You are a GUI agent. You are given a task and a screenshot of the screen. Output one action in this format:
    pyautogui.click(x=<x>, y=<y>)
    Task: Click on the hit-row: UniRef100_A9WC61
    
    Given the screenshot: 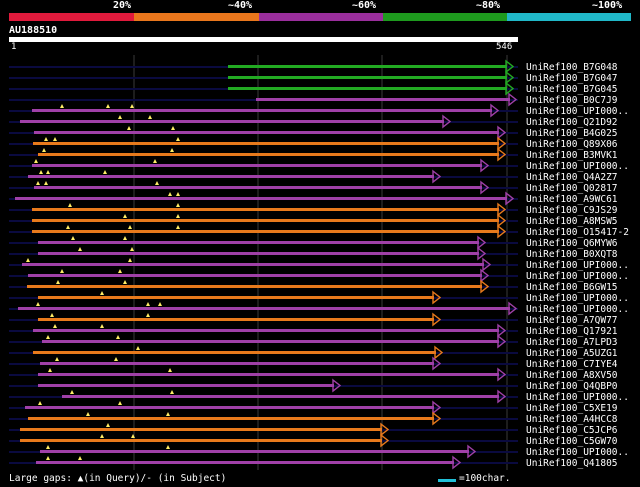 What is the action you would take?
    pyautogui.click(x=313, y=198)
    